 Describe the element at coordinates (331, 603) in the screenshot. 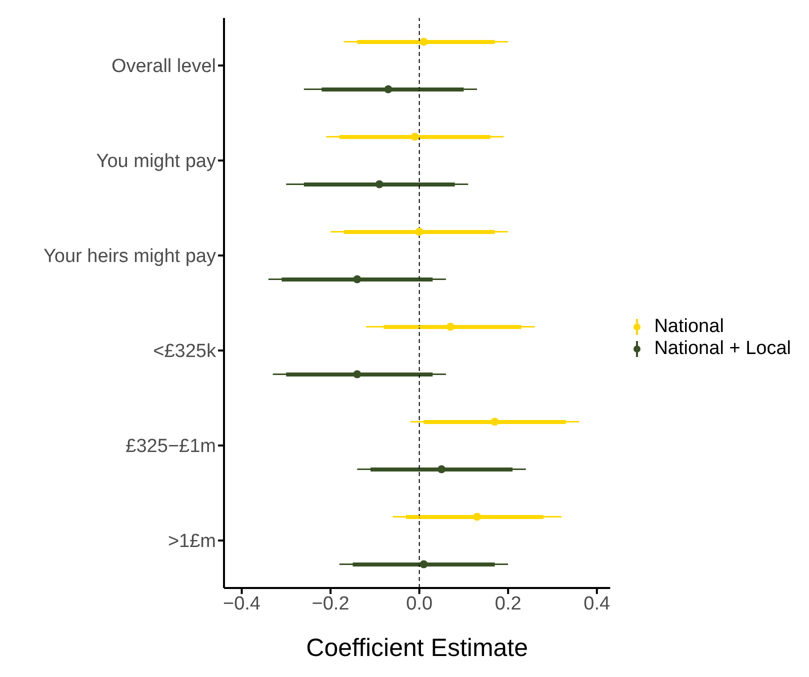

I see `x-tick-label: −0.2` at that location.